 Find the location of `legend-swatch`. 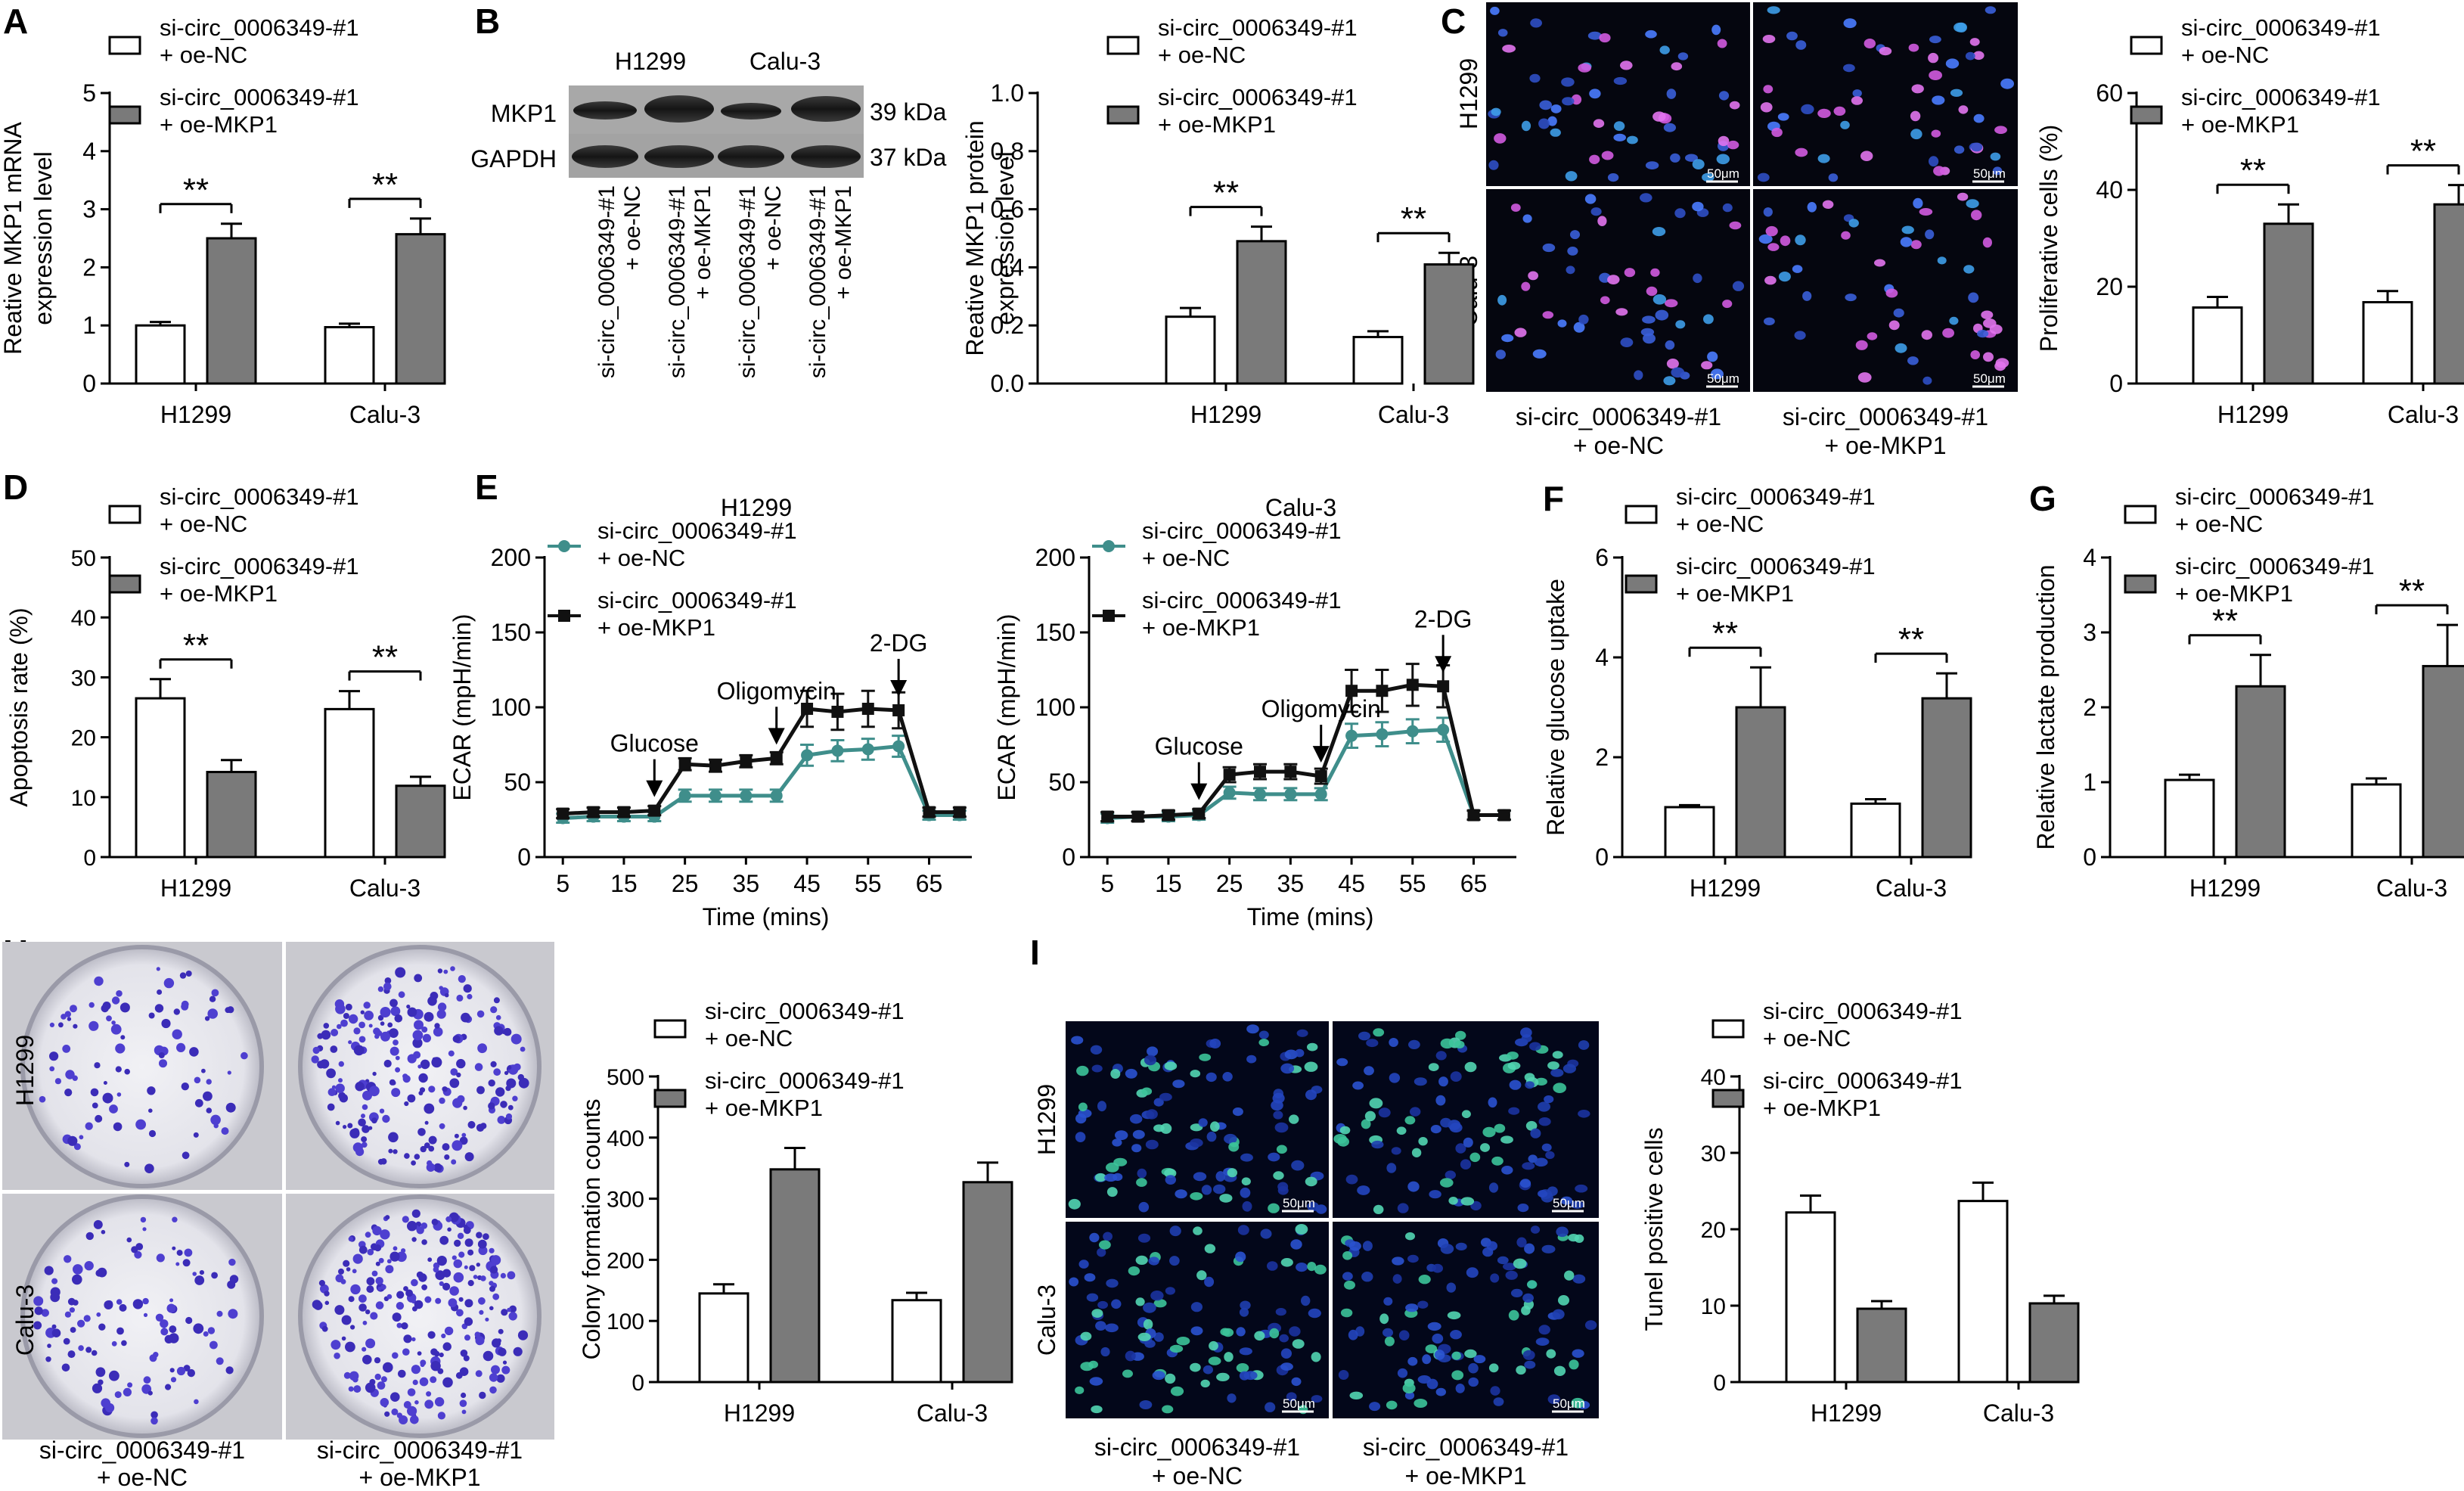

legend-swatch is located at coordinates (1641, 515).